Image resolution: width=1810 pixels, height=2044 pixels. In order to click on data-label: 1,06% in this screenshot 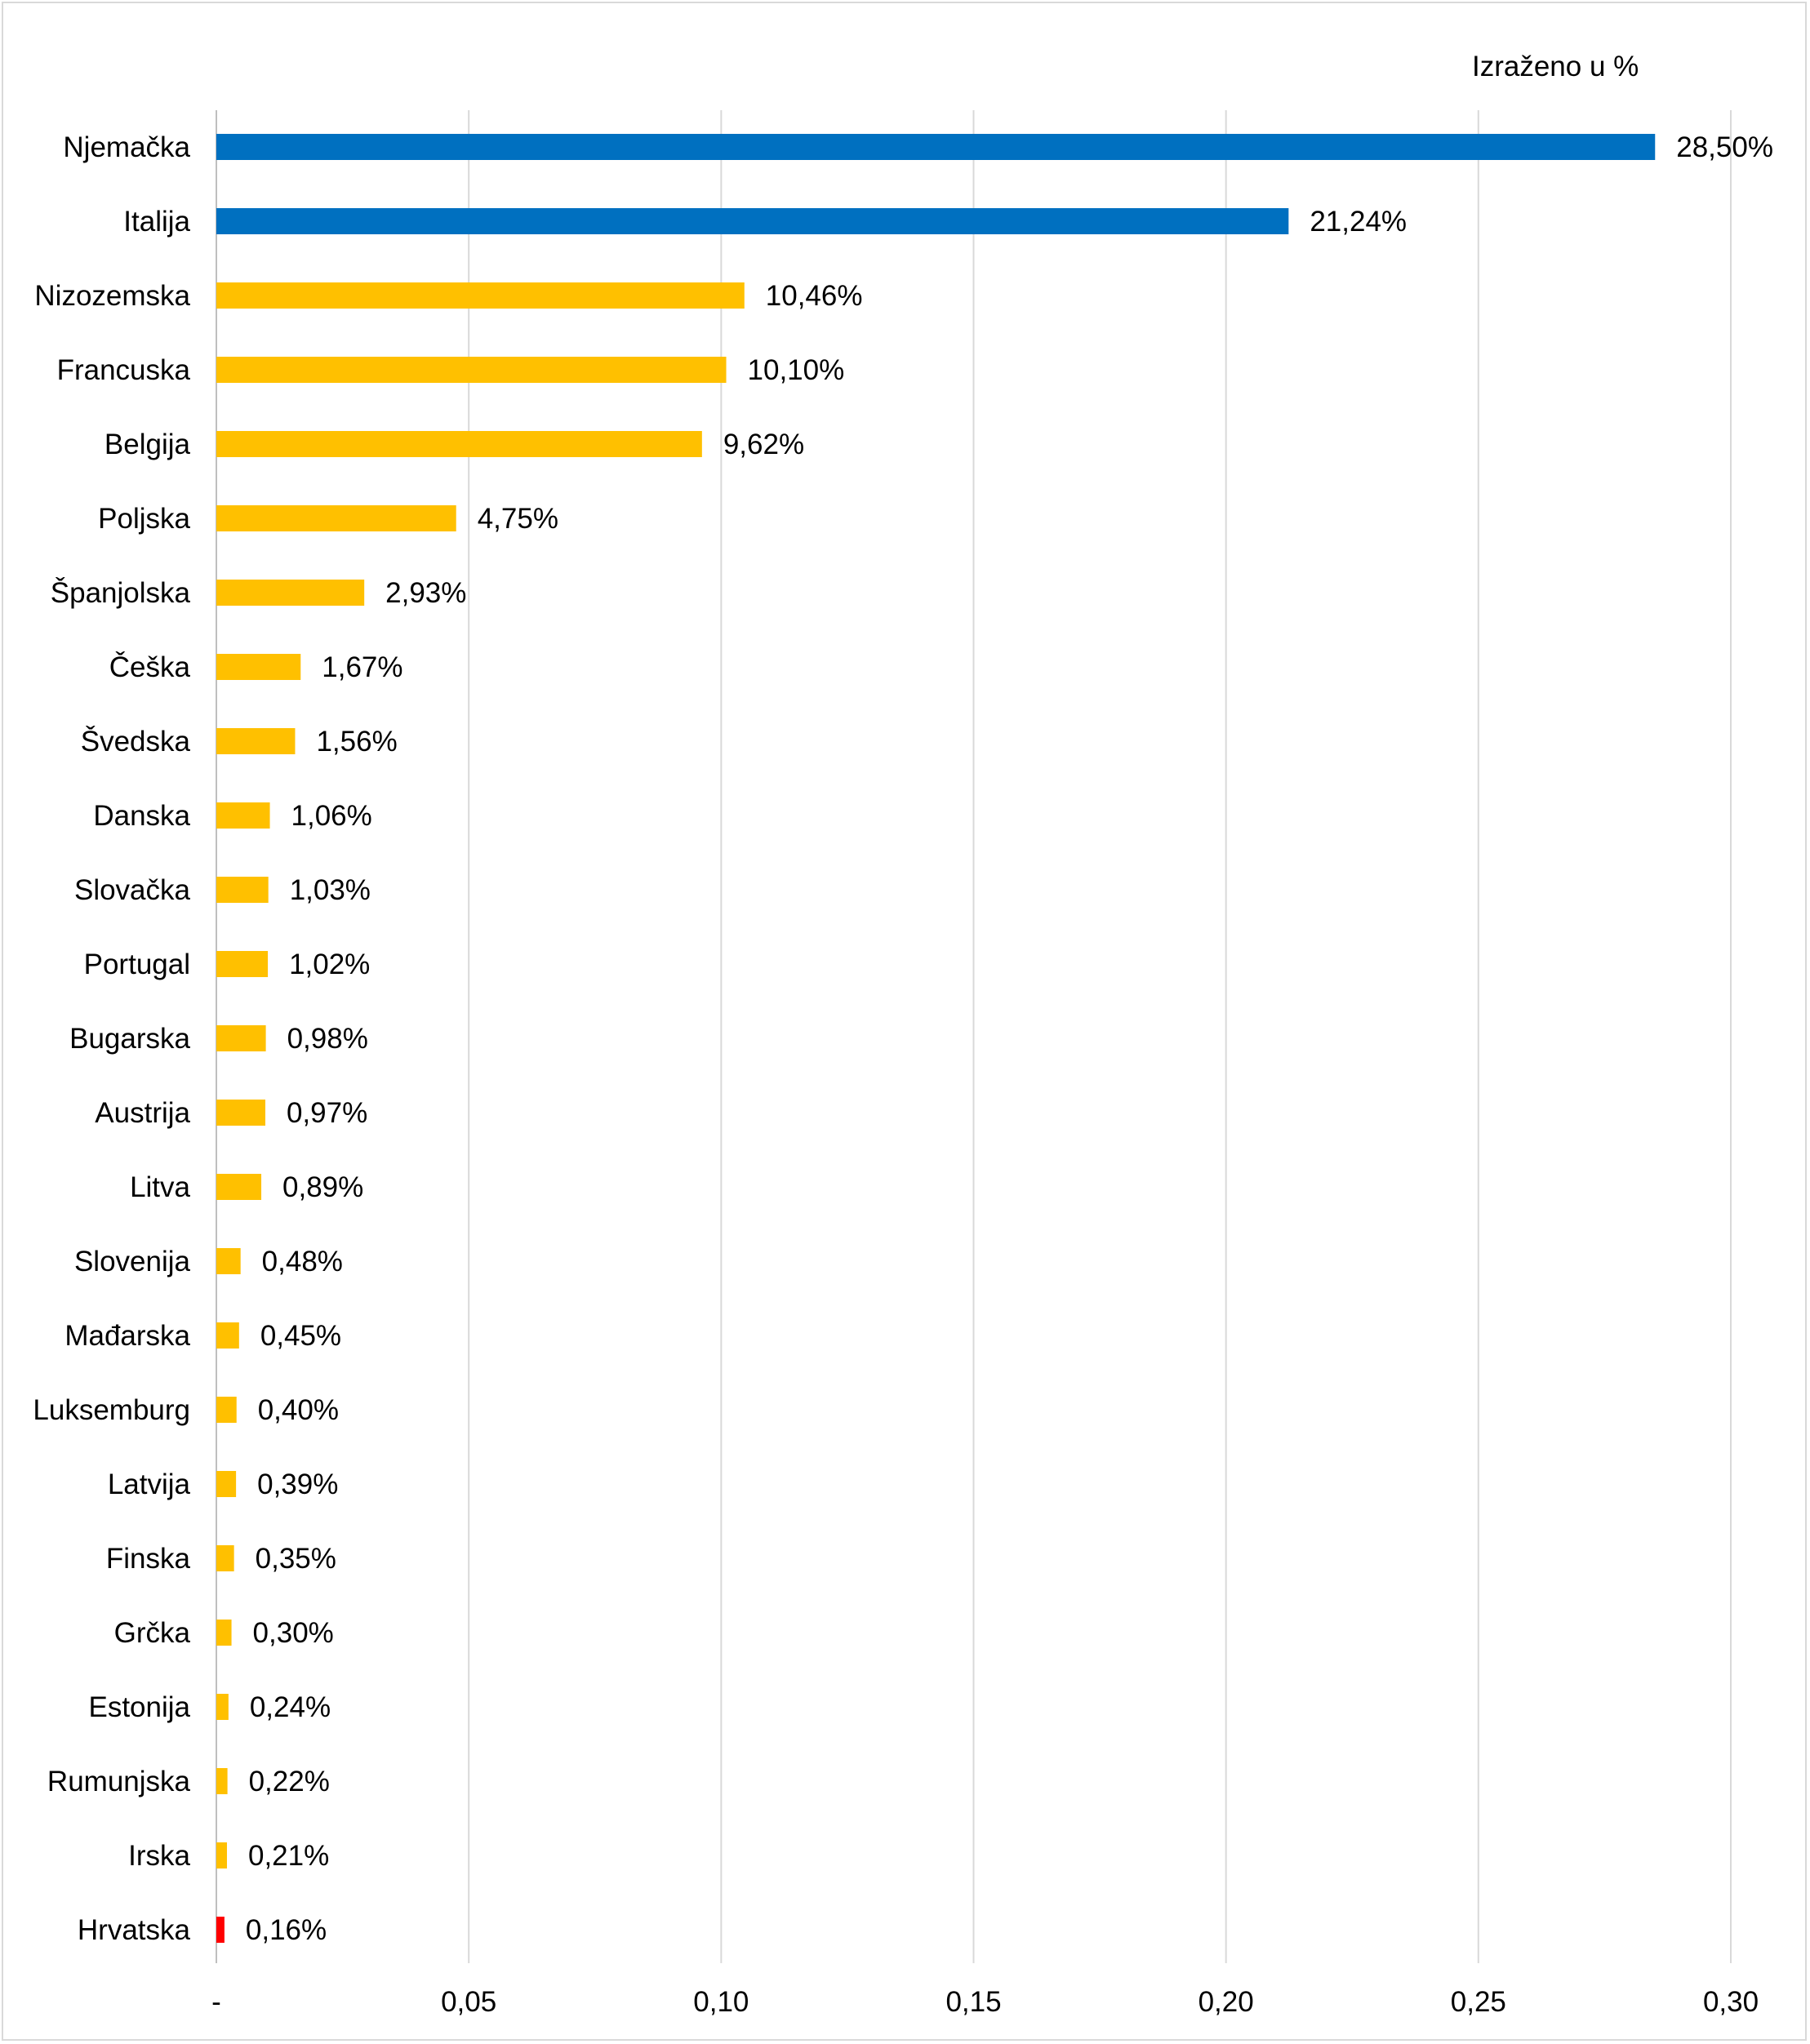, I will do `click(331, 816)`.